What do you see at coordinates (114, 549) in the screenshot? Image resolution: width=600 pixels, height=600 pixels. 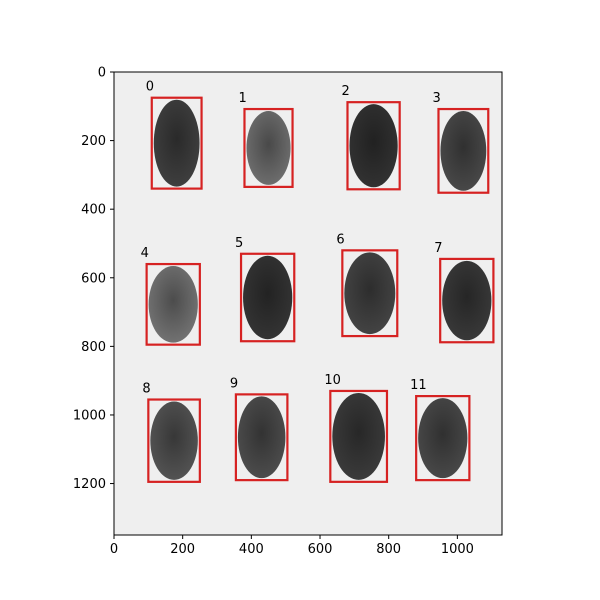 I see `x-tick-label: 0` at bounding box center [114, 549].